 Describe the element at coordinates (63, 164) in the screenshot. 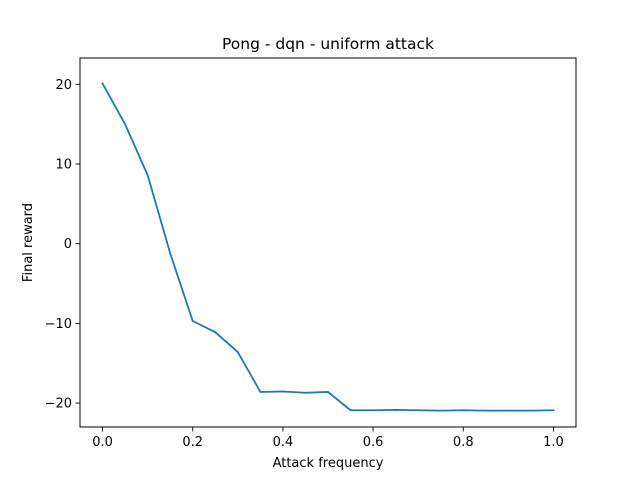

I see `y-tick-label: 10` at that location.